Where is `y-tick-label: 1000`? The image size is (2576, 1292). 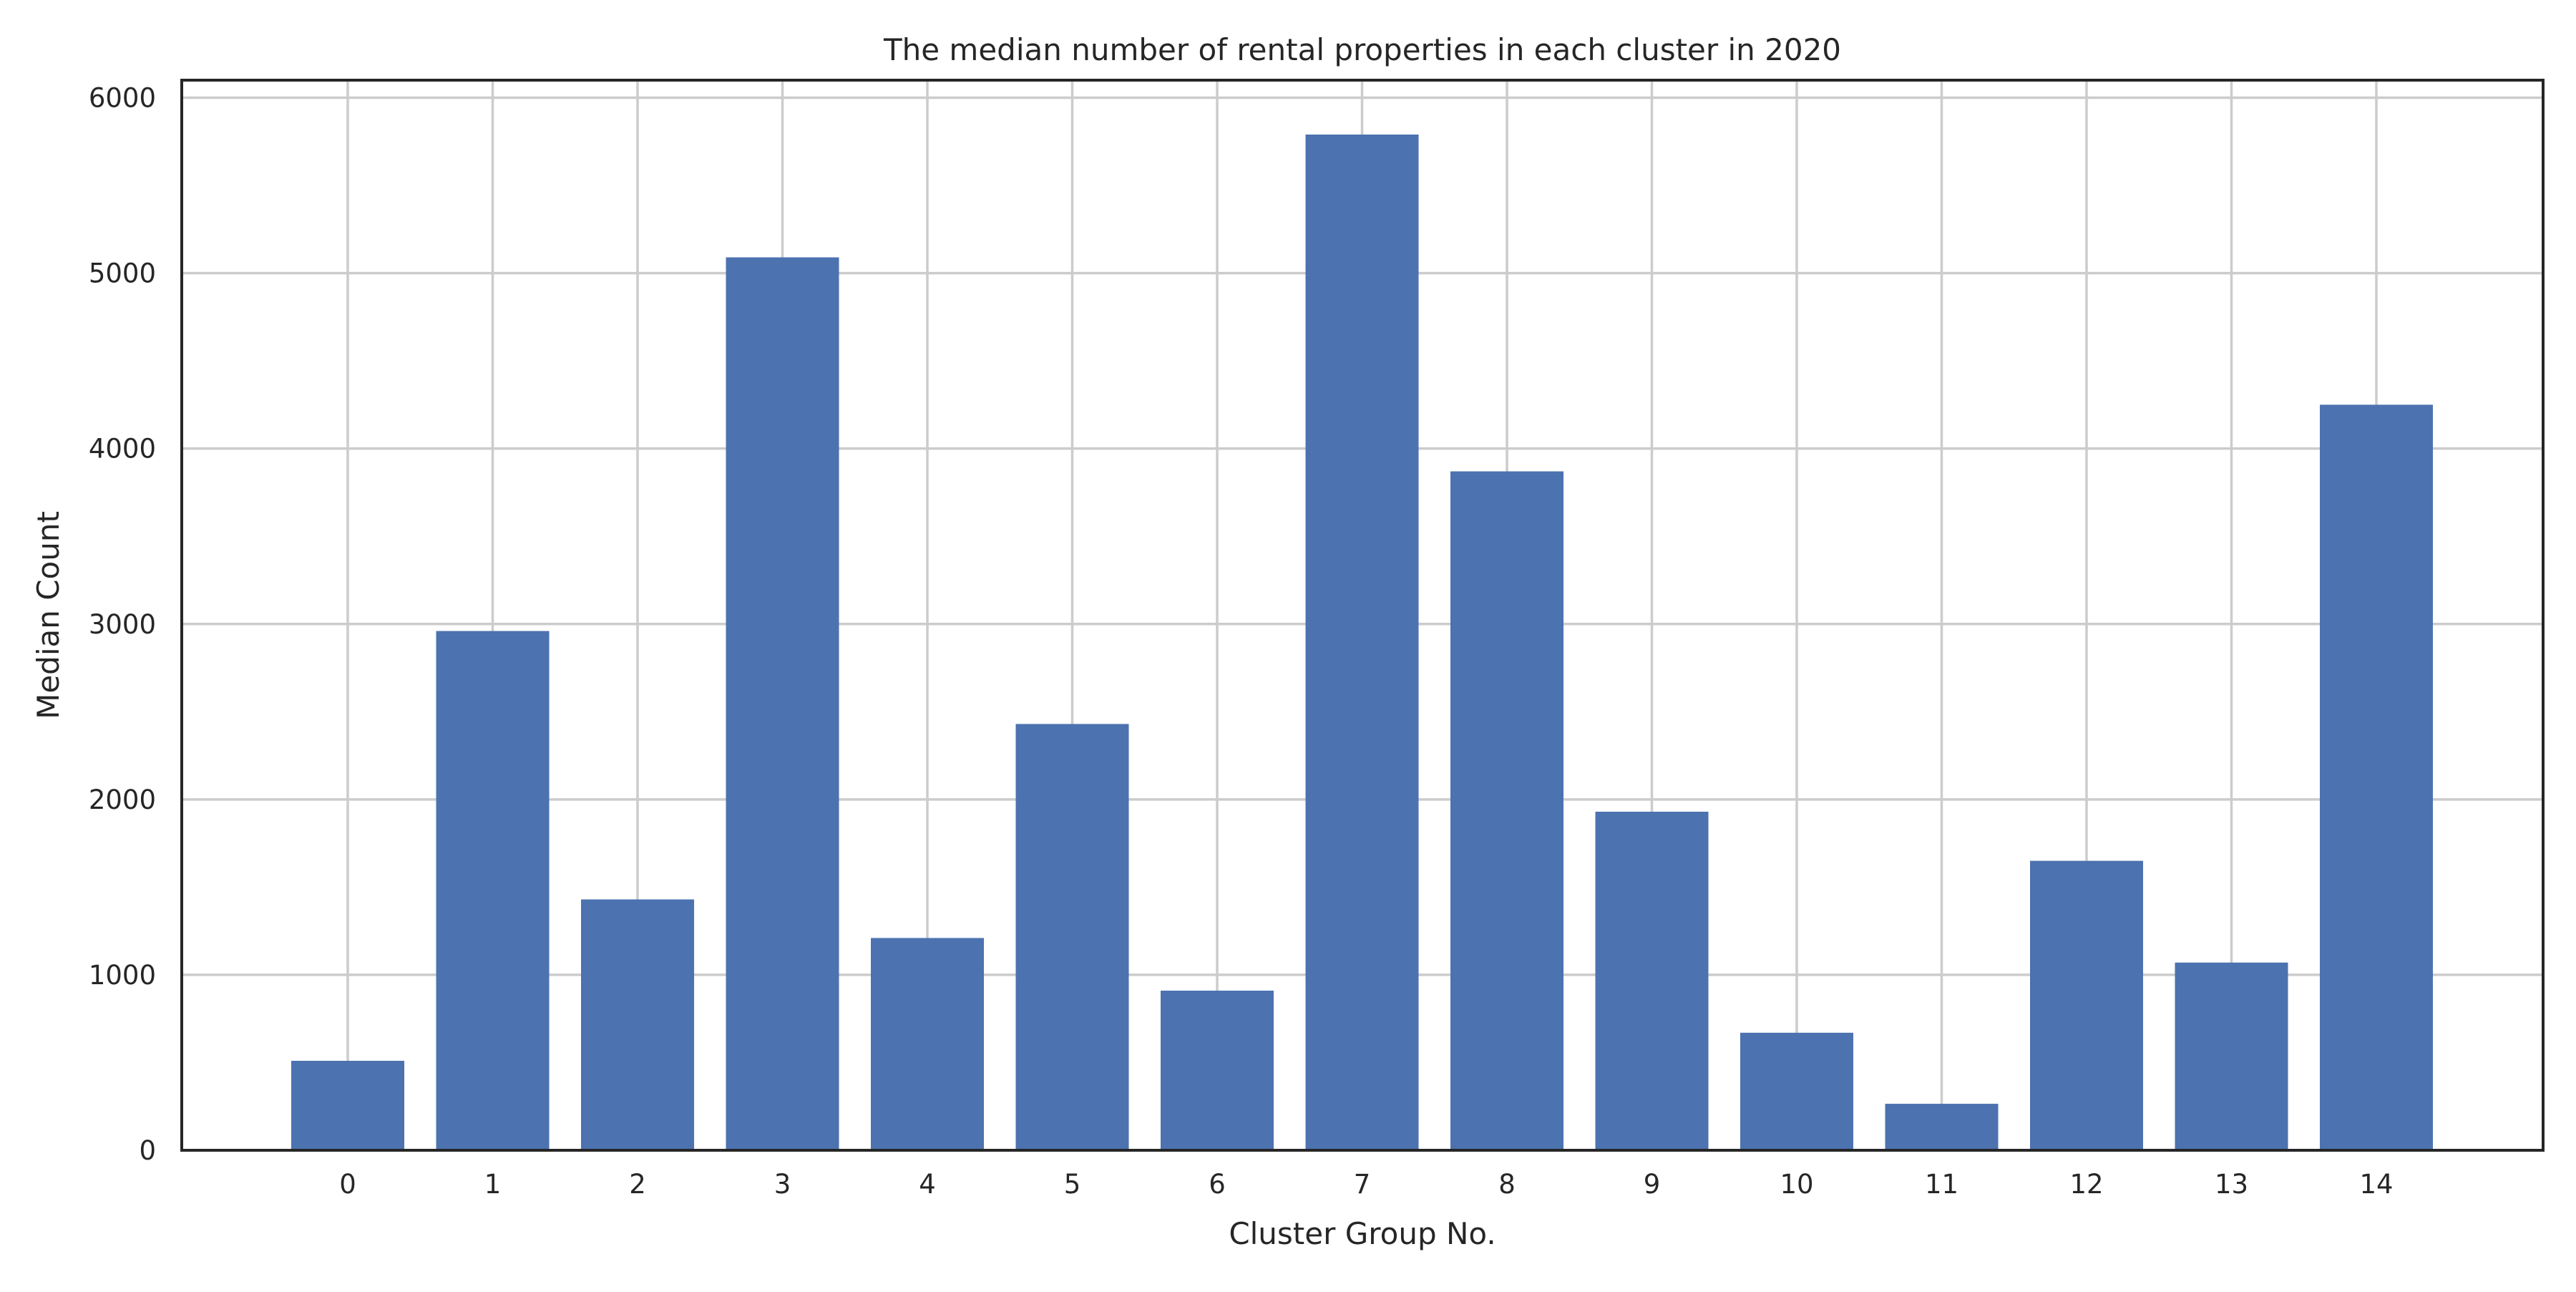 y-tick-label: 1000 is located at coordinates (122, 975).